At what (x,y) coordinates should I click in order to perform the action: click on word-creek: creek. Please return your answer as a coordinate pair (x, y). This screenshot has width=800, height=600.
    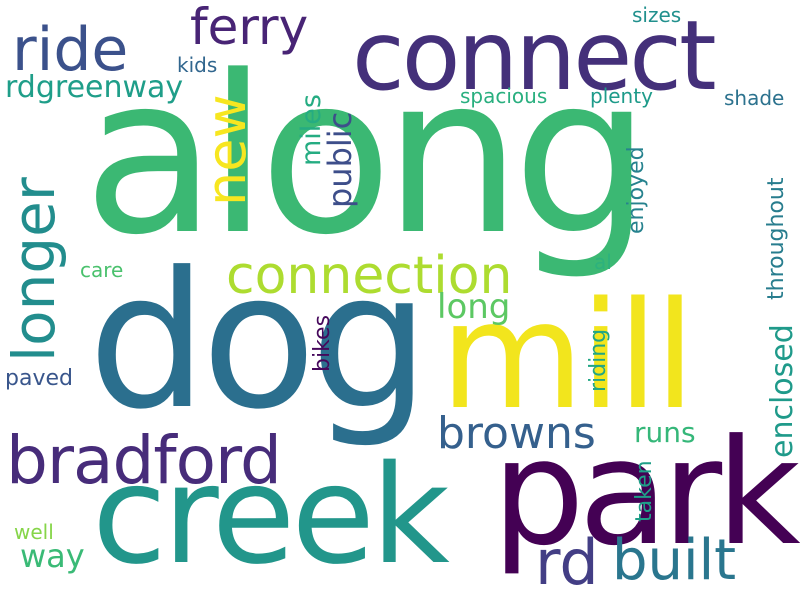
    Looking at the image, I should click on (271, 516).